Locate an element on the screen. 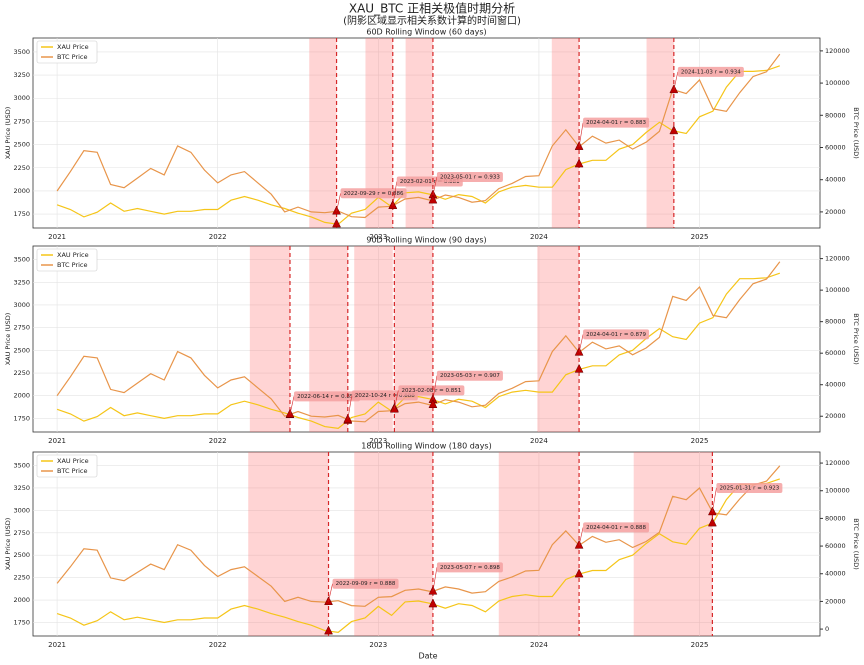  panel-title: 90D Rolling Window (90 days) is located at coordinates (426, 240).